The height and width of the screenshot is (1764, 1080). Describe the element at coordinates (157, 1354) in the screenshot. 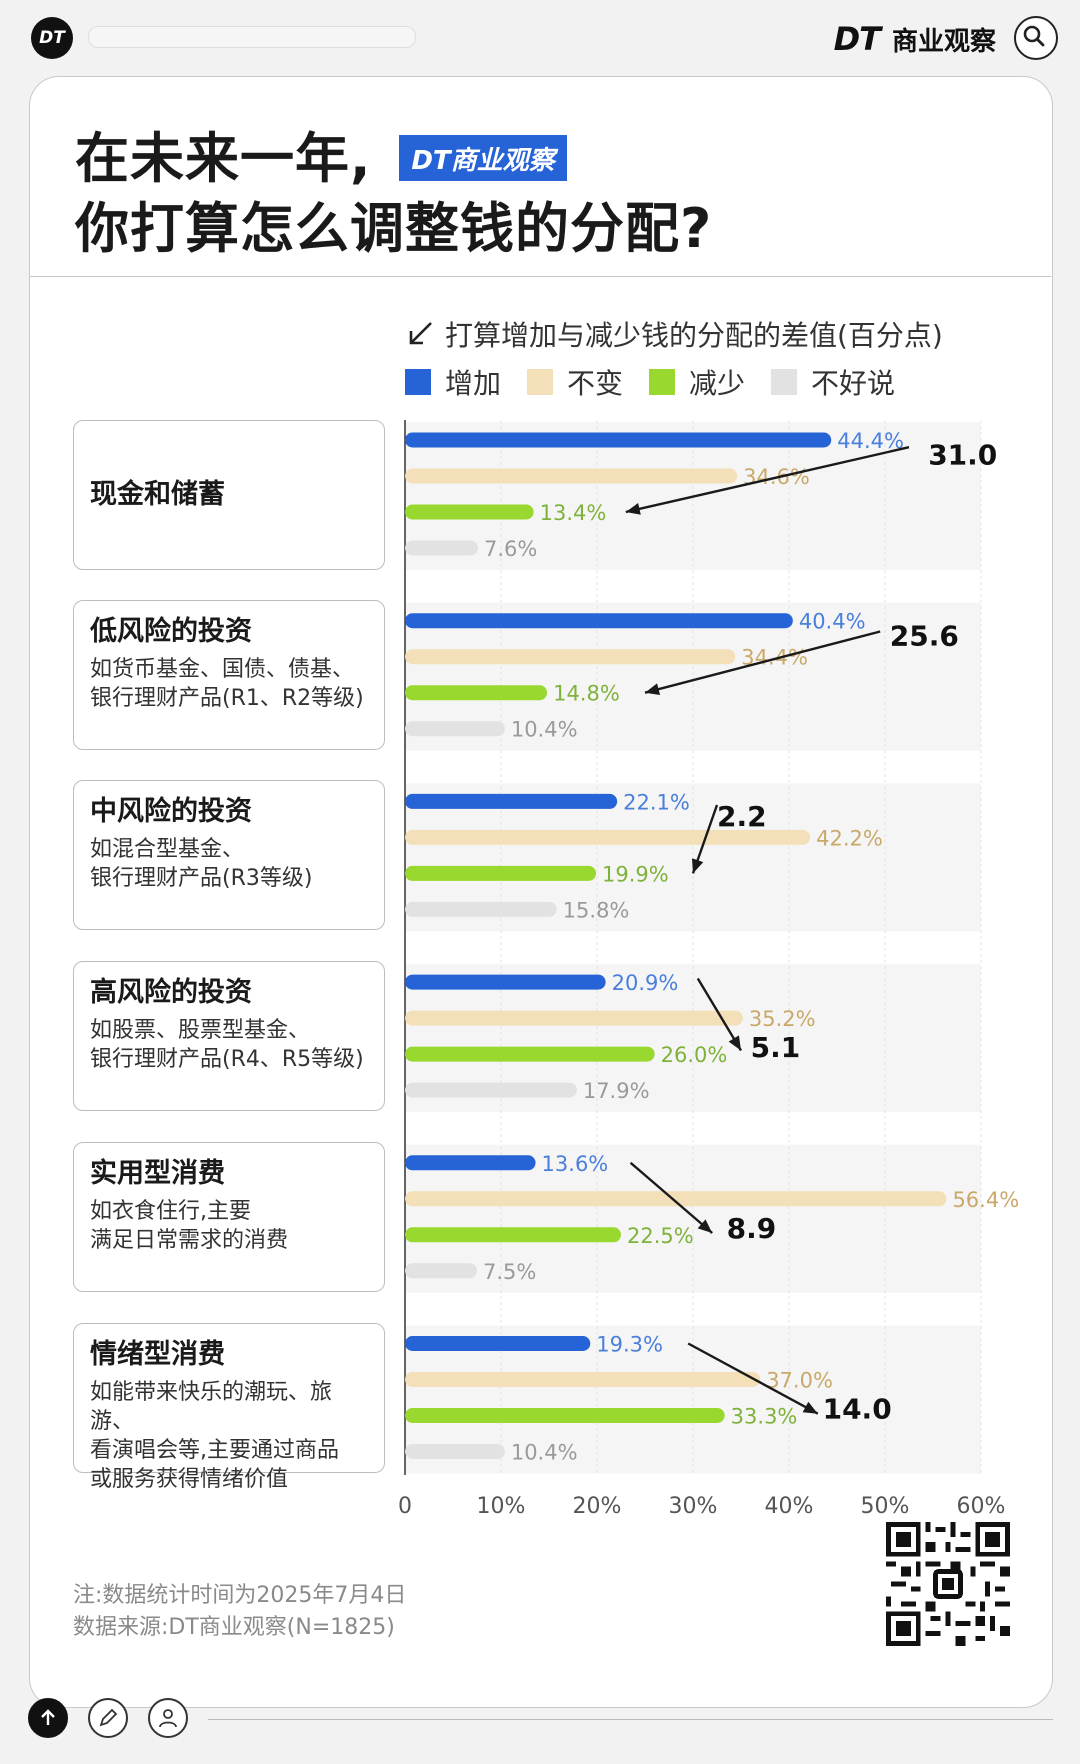

I see `category-name: 情绪型消费` at that location.